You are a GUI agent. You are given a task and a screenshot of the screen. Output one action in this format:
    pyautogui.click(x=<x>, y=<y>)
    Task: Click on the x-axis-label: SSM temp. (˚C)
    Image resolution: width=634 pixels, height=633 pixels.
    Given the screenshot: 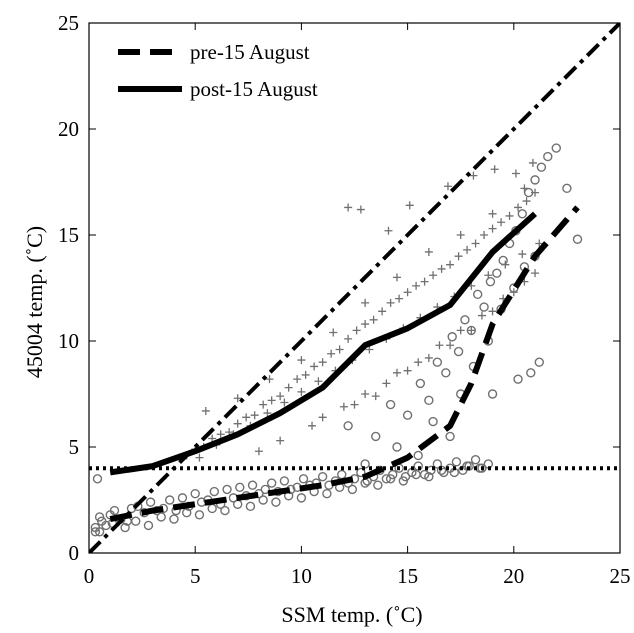 What is the action you would take?
    pyautogui.click(x=351, y=614)
    